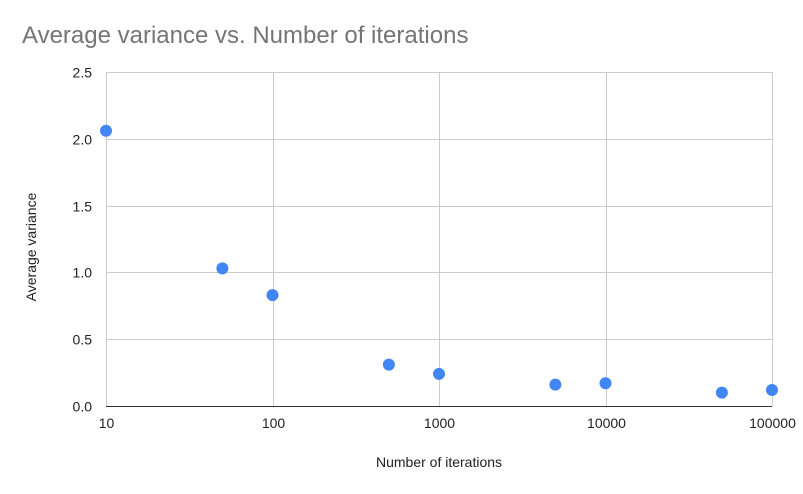 The width and height of the screenshot is (803, 494). I want to click on y-tick-label: 0.5, so click(83, 340).